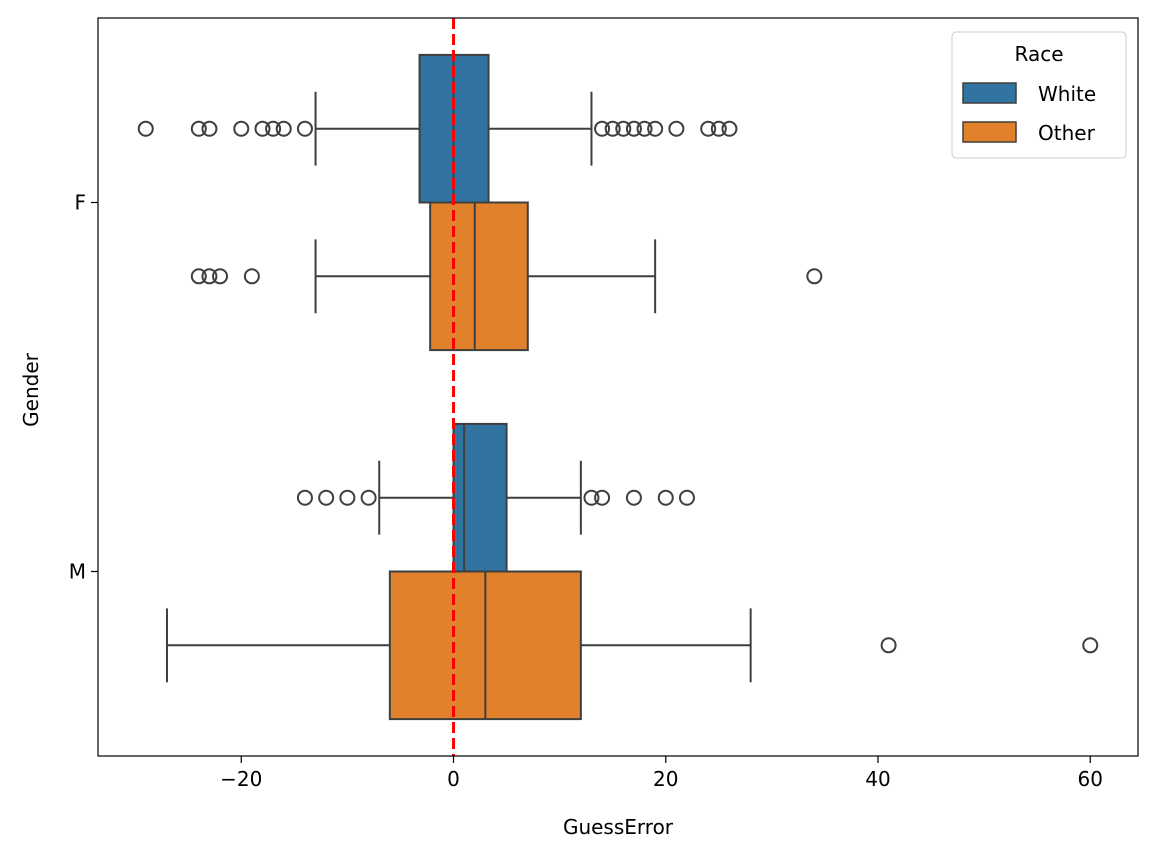 This screenshot has height=858, width=1158. I want to click on legend: Race White Other, so click(1039, 95).